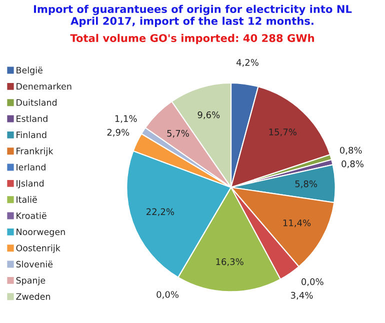  I want to click on legend-label: Kroatië, so click(31, 215).